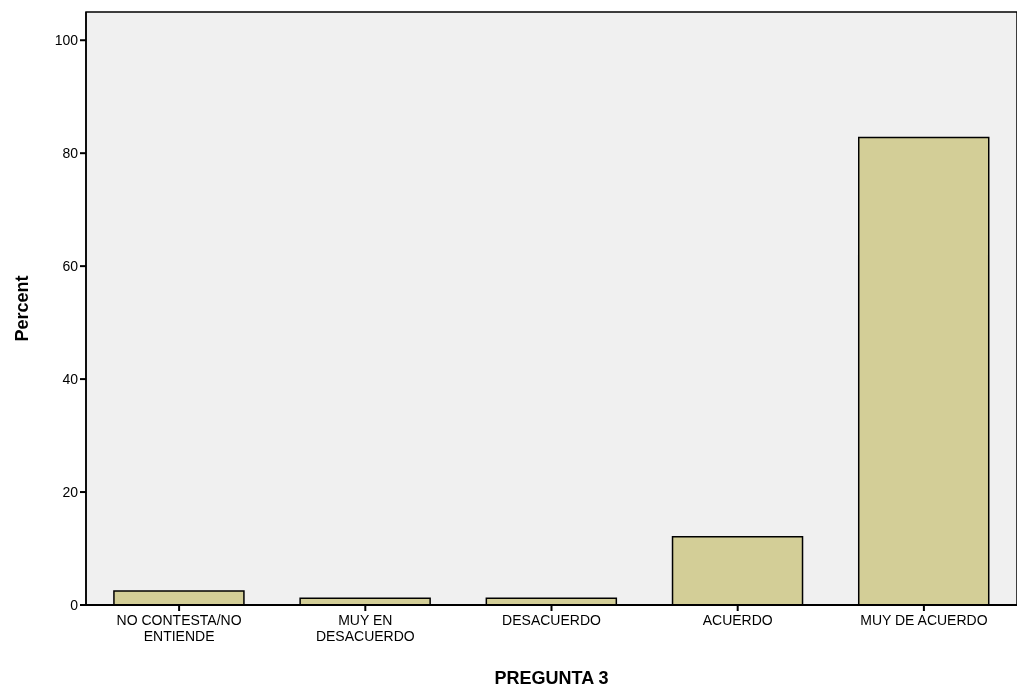 The height and width of the screenshot is (695, 1025). Describe the element at coordinates (70, 492) in the screenshot. I see `y-tick-label: 20` at that location.